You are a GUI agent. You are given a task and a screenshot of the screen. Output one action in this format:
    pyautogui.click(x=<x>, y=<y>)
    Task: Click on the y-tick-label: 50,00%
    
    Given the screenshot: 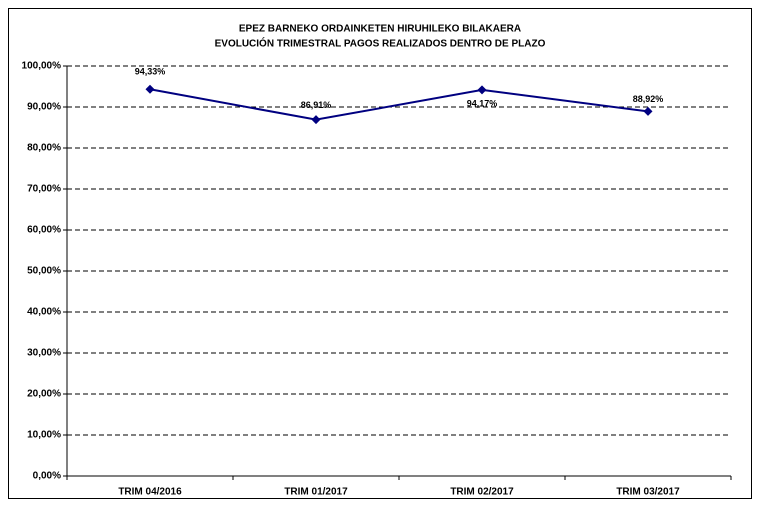 What is the action you would take?
    pyautogui.click(x=44, y=271)
    